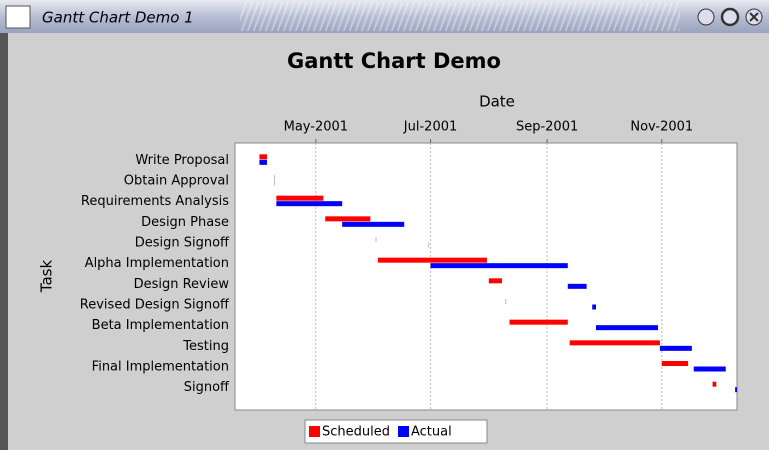 The height and width of the screenshot is (454, 769). I want to click on x-tick-label: Sep-2001, so click(547, 127).